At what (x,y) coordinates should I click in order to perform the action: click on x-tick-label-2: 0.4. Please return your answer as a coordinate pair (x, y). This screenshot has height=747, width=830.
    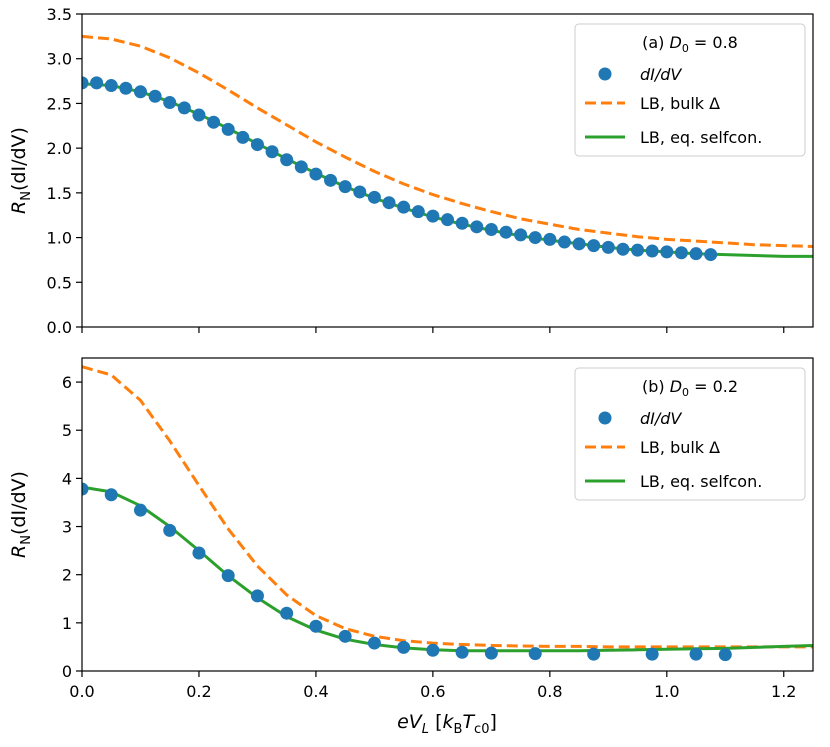
    Looking at the image, I should click on (315, 691).